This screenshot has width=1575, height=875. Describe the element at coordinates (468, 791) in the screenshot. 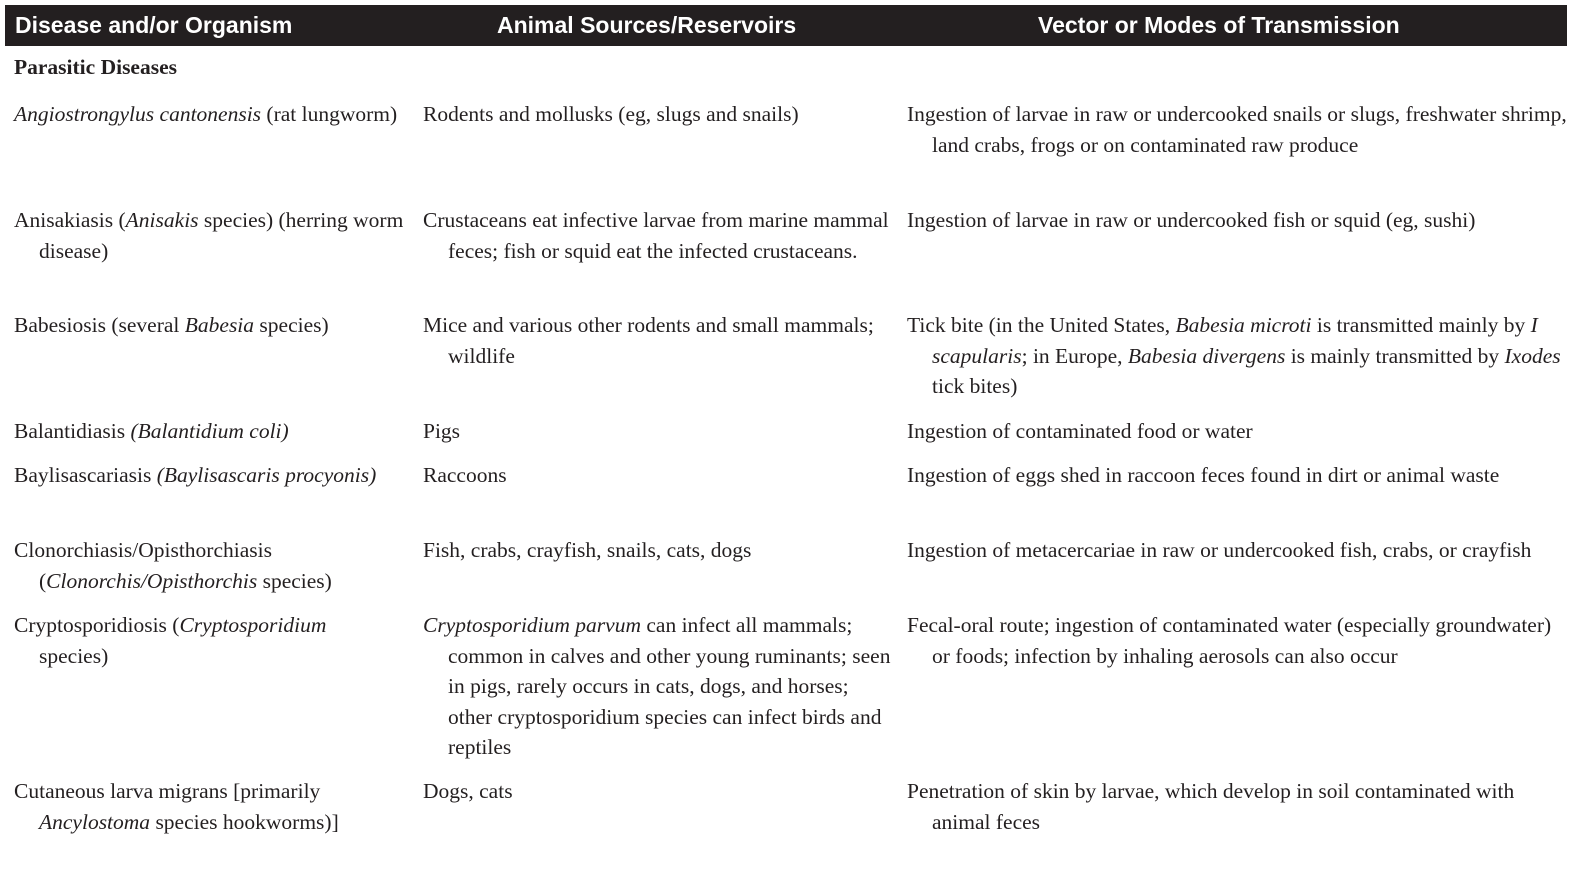

I see `source-cell: Dogs, cats` at that location.